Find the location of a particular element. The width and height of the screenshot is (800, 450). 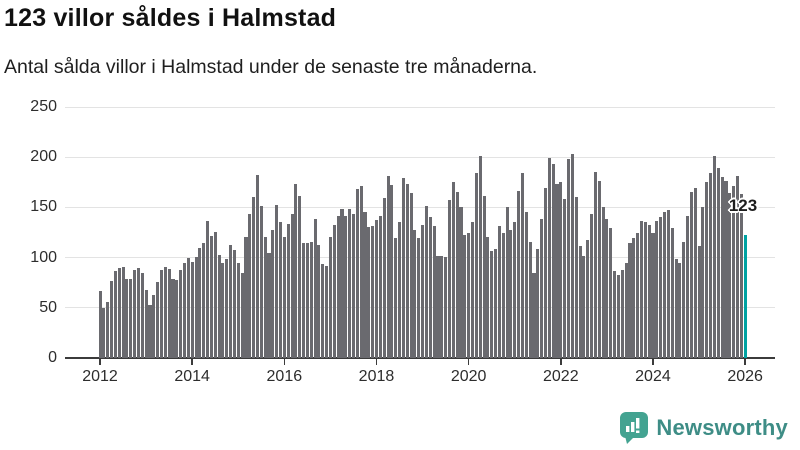

x-tick-label: 2014 is located at coordinates (192, 376).